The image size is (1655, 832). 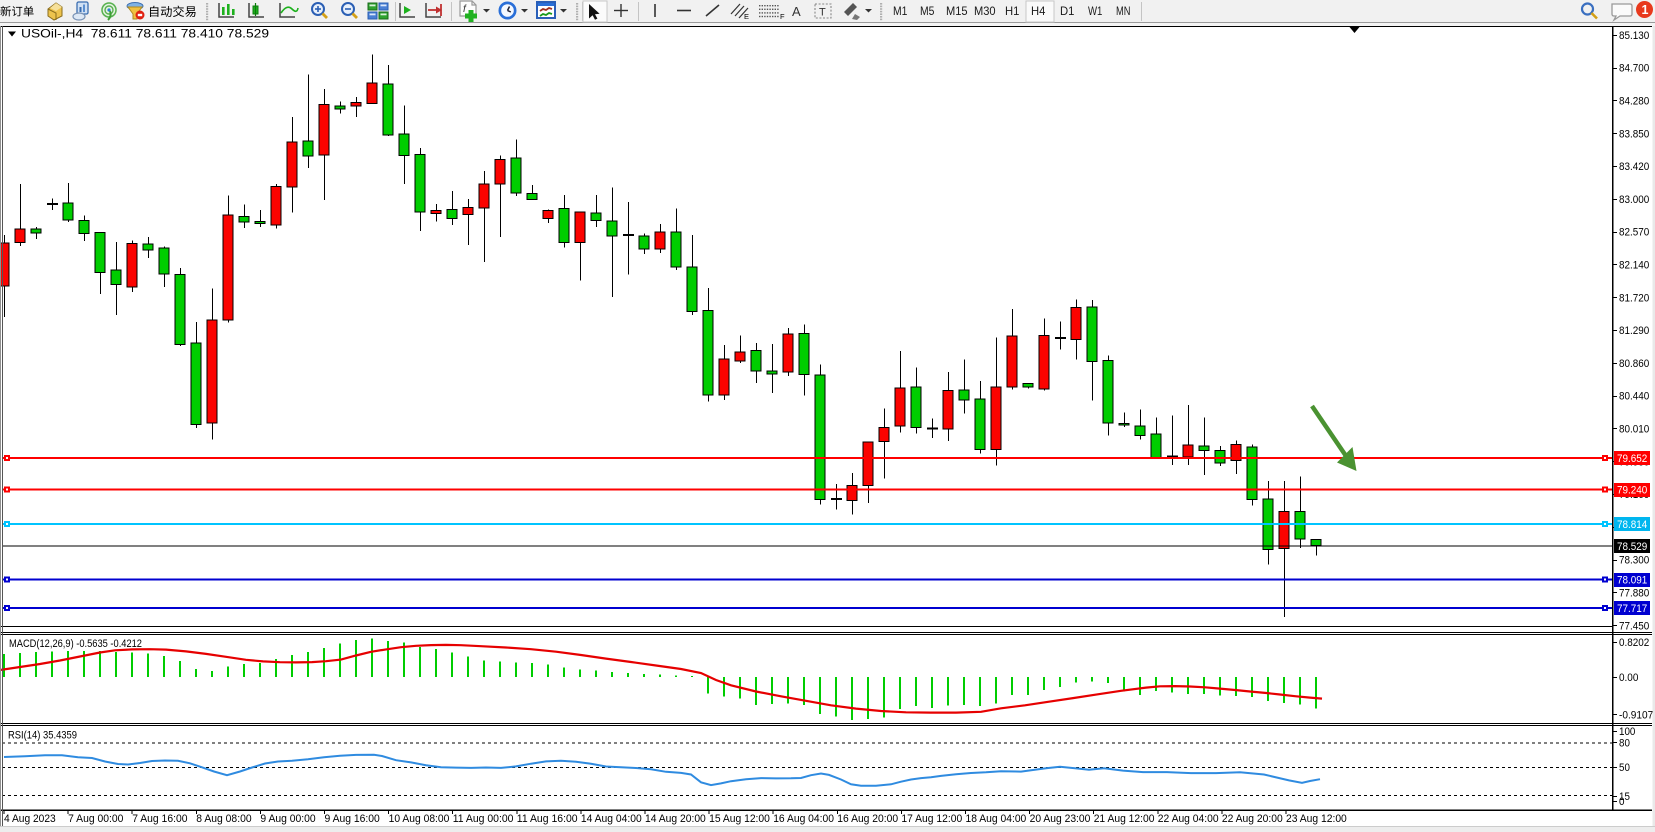 I want to click on svg-text: 15, so click(x=1624, y=797).